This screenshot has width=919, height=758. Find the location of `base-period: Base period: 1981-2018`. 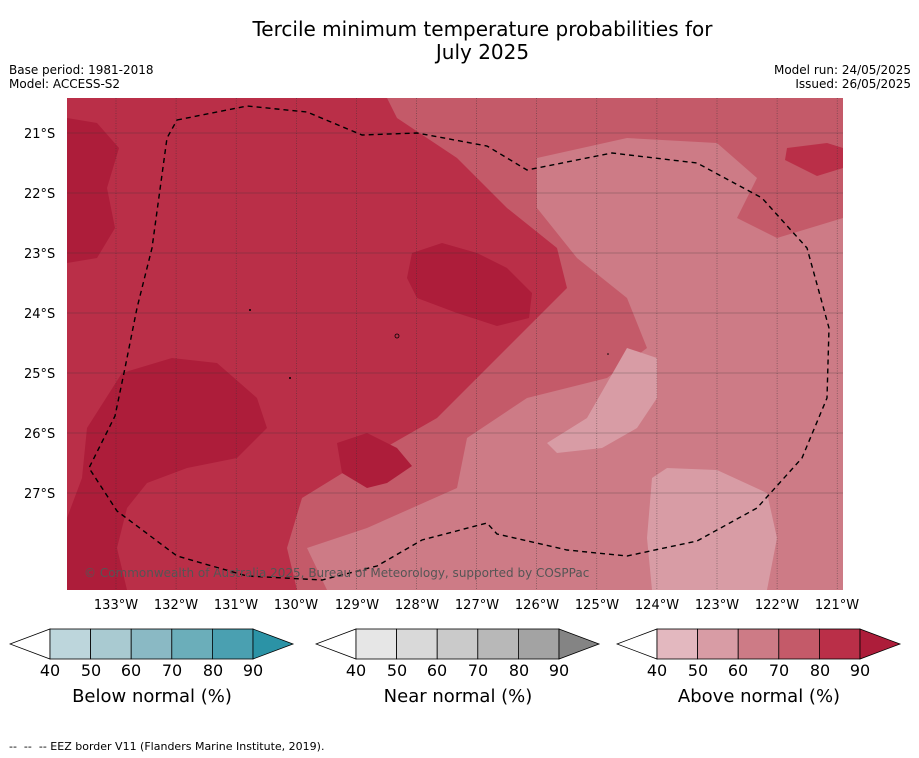

base-period: Base period: 1981-2018 is located at coordinates (81, 70).